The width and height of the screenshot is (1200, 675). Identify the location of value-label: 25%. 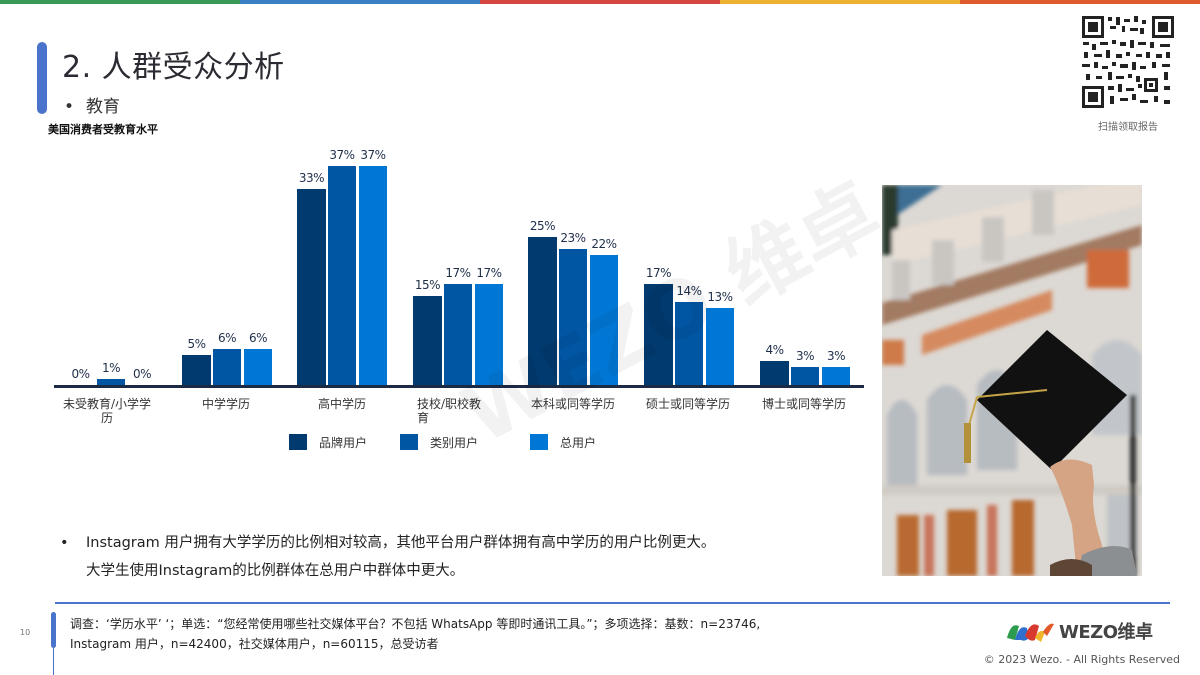
(542, 226).